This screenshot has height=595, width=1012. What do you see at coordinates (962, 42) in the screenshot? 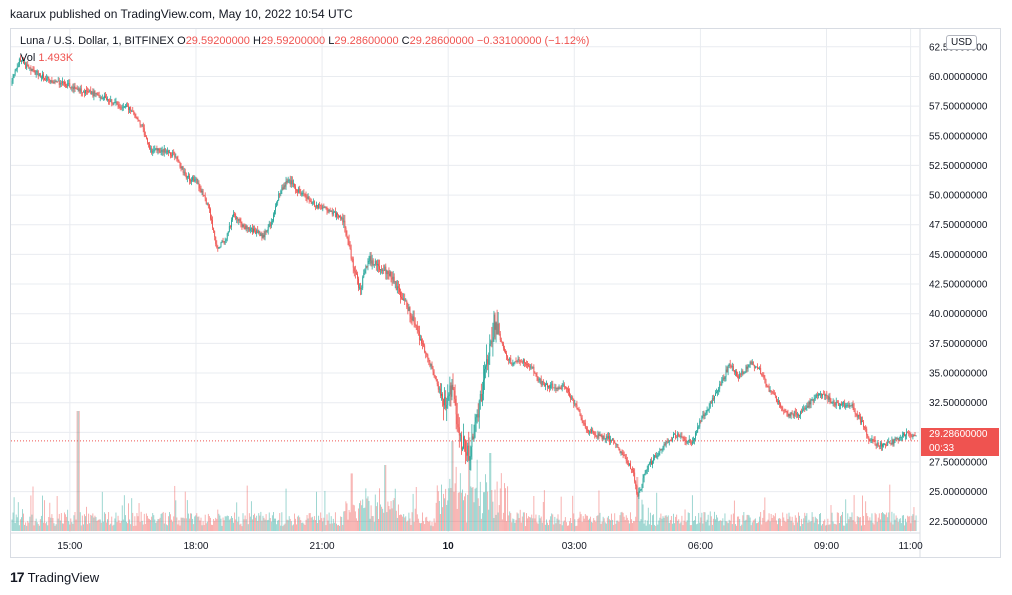
I see `currency-badge: USD` at bounding box center [962, 42].